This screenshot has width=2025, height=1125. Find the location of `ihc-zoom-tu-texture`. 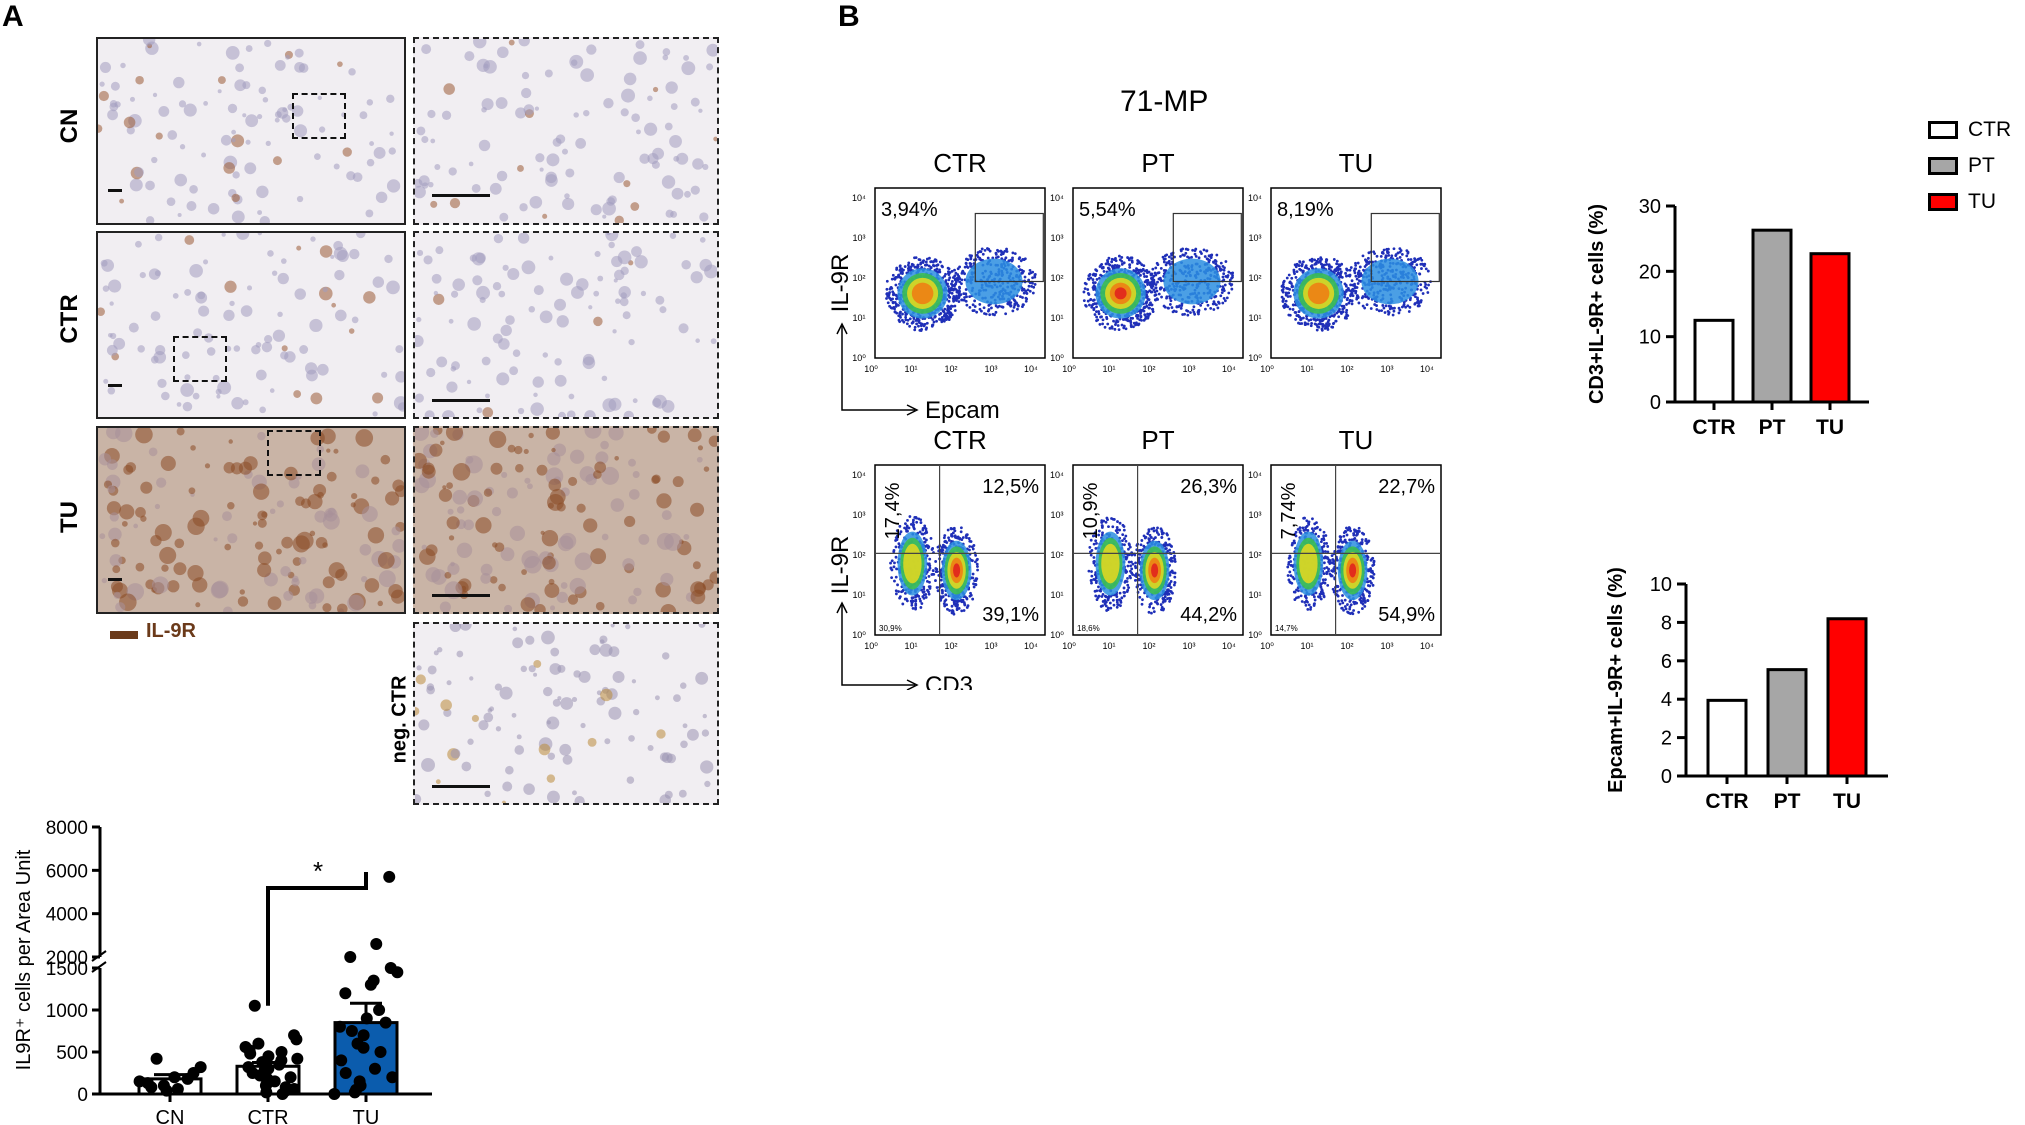

ihc-zoom-tu-texture is located at coordinates (566, 520).